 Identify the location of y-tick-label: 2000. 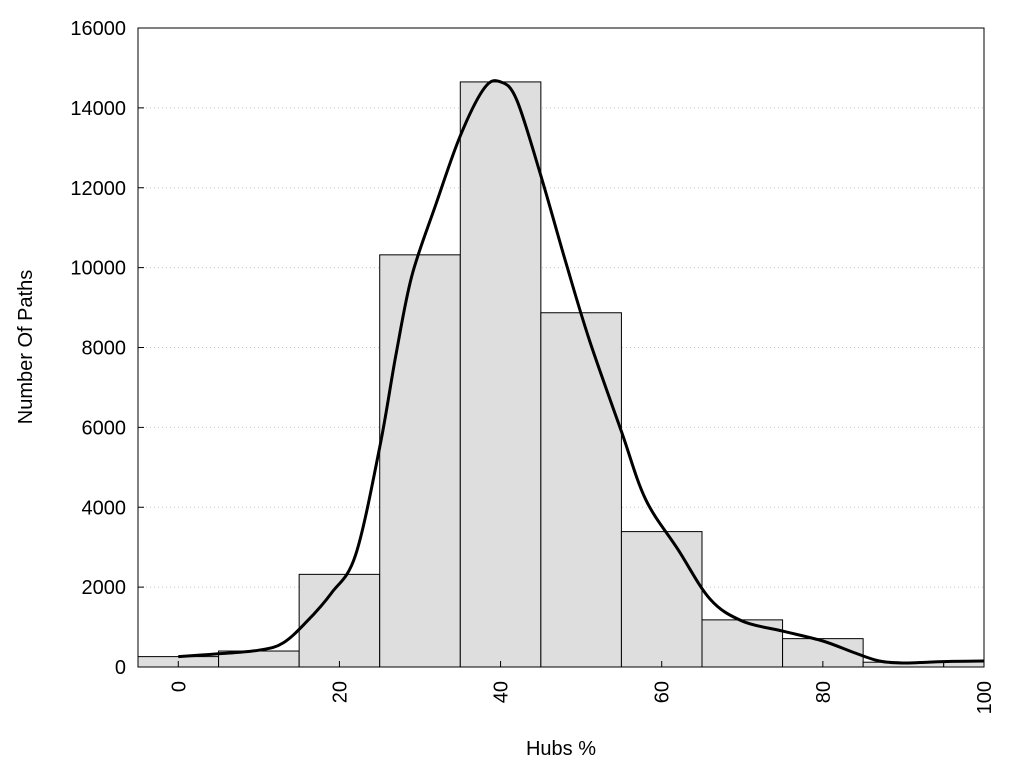
(104, 588).